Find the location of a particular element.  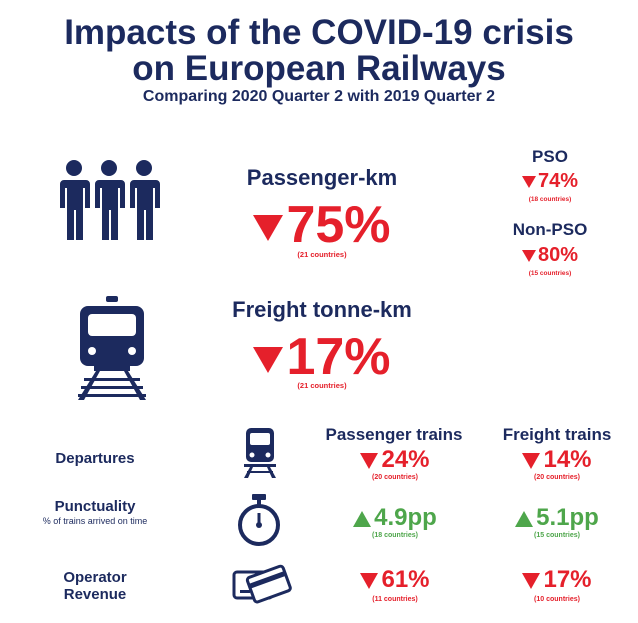

punctuality-passenger-countries: (18 countries) is located at coordinates (395, 535).